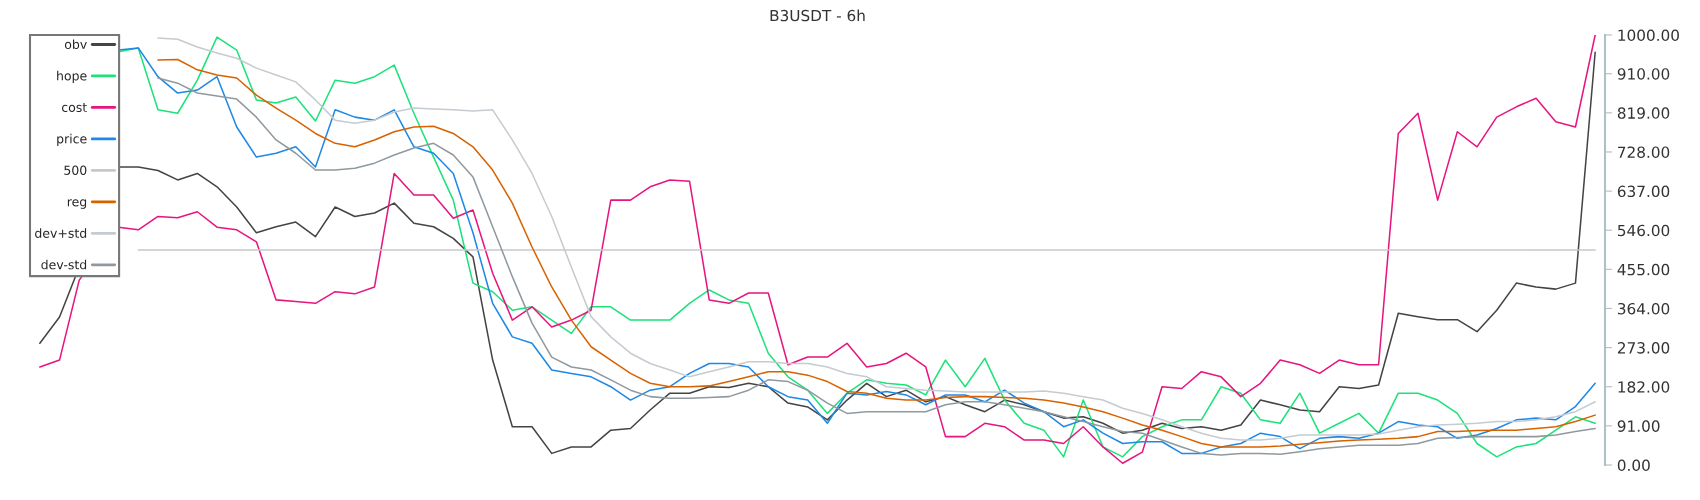 The image size is (1700, 500). I want to click on legend-label: obv, so click(75, 44).